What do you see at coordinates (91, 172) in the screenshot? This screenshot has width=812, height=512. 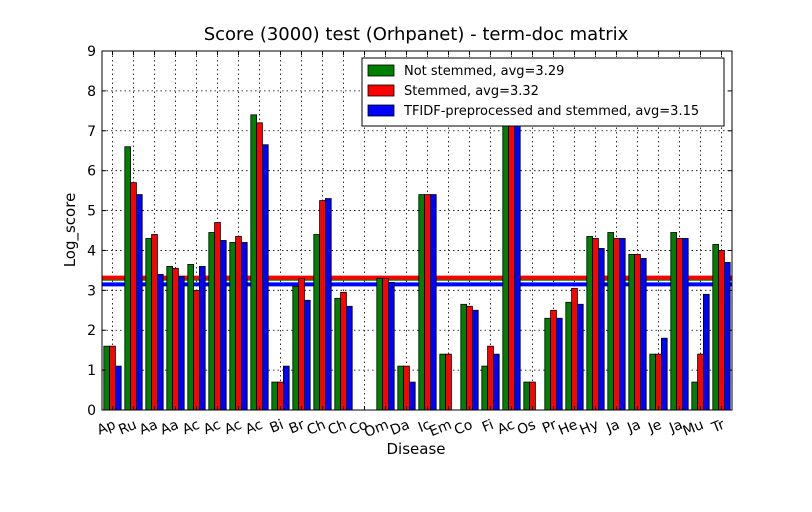 I see `y-tick-label: 6` at bounding box center [91, 172].